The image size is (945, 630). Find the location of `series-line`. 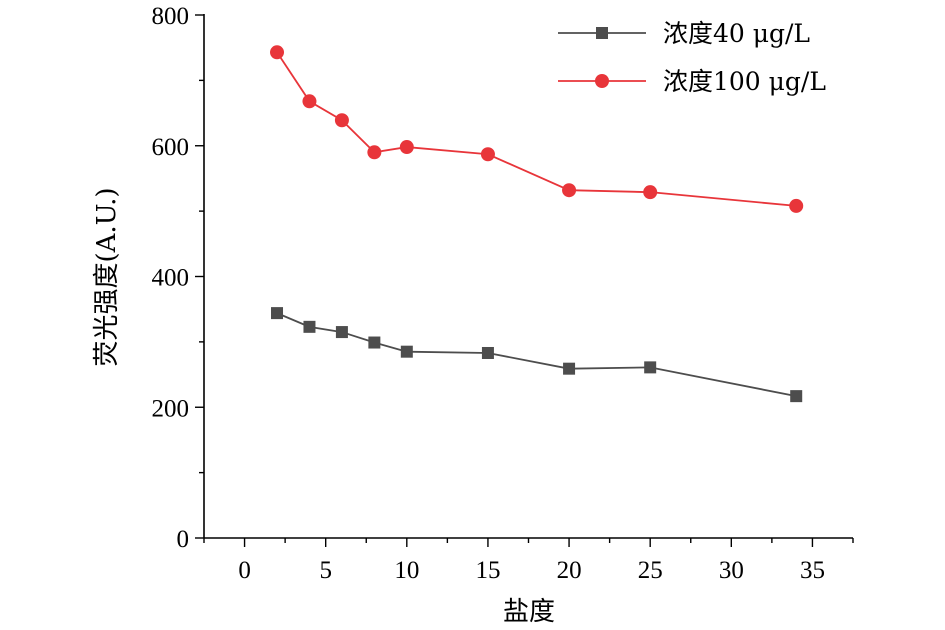

series-line is located at coordinates (536, 355).